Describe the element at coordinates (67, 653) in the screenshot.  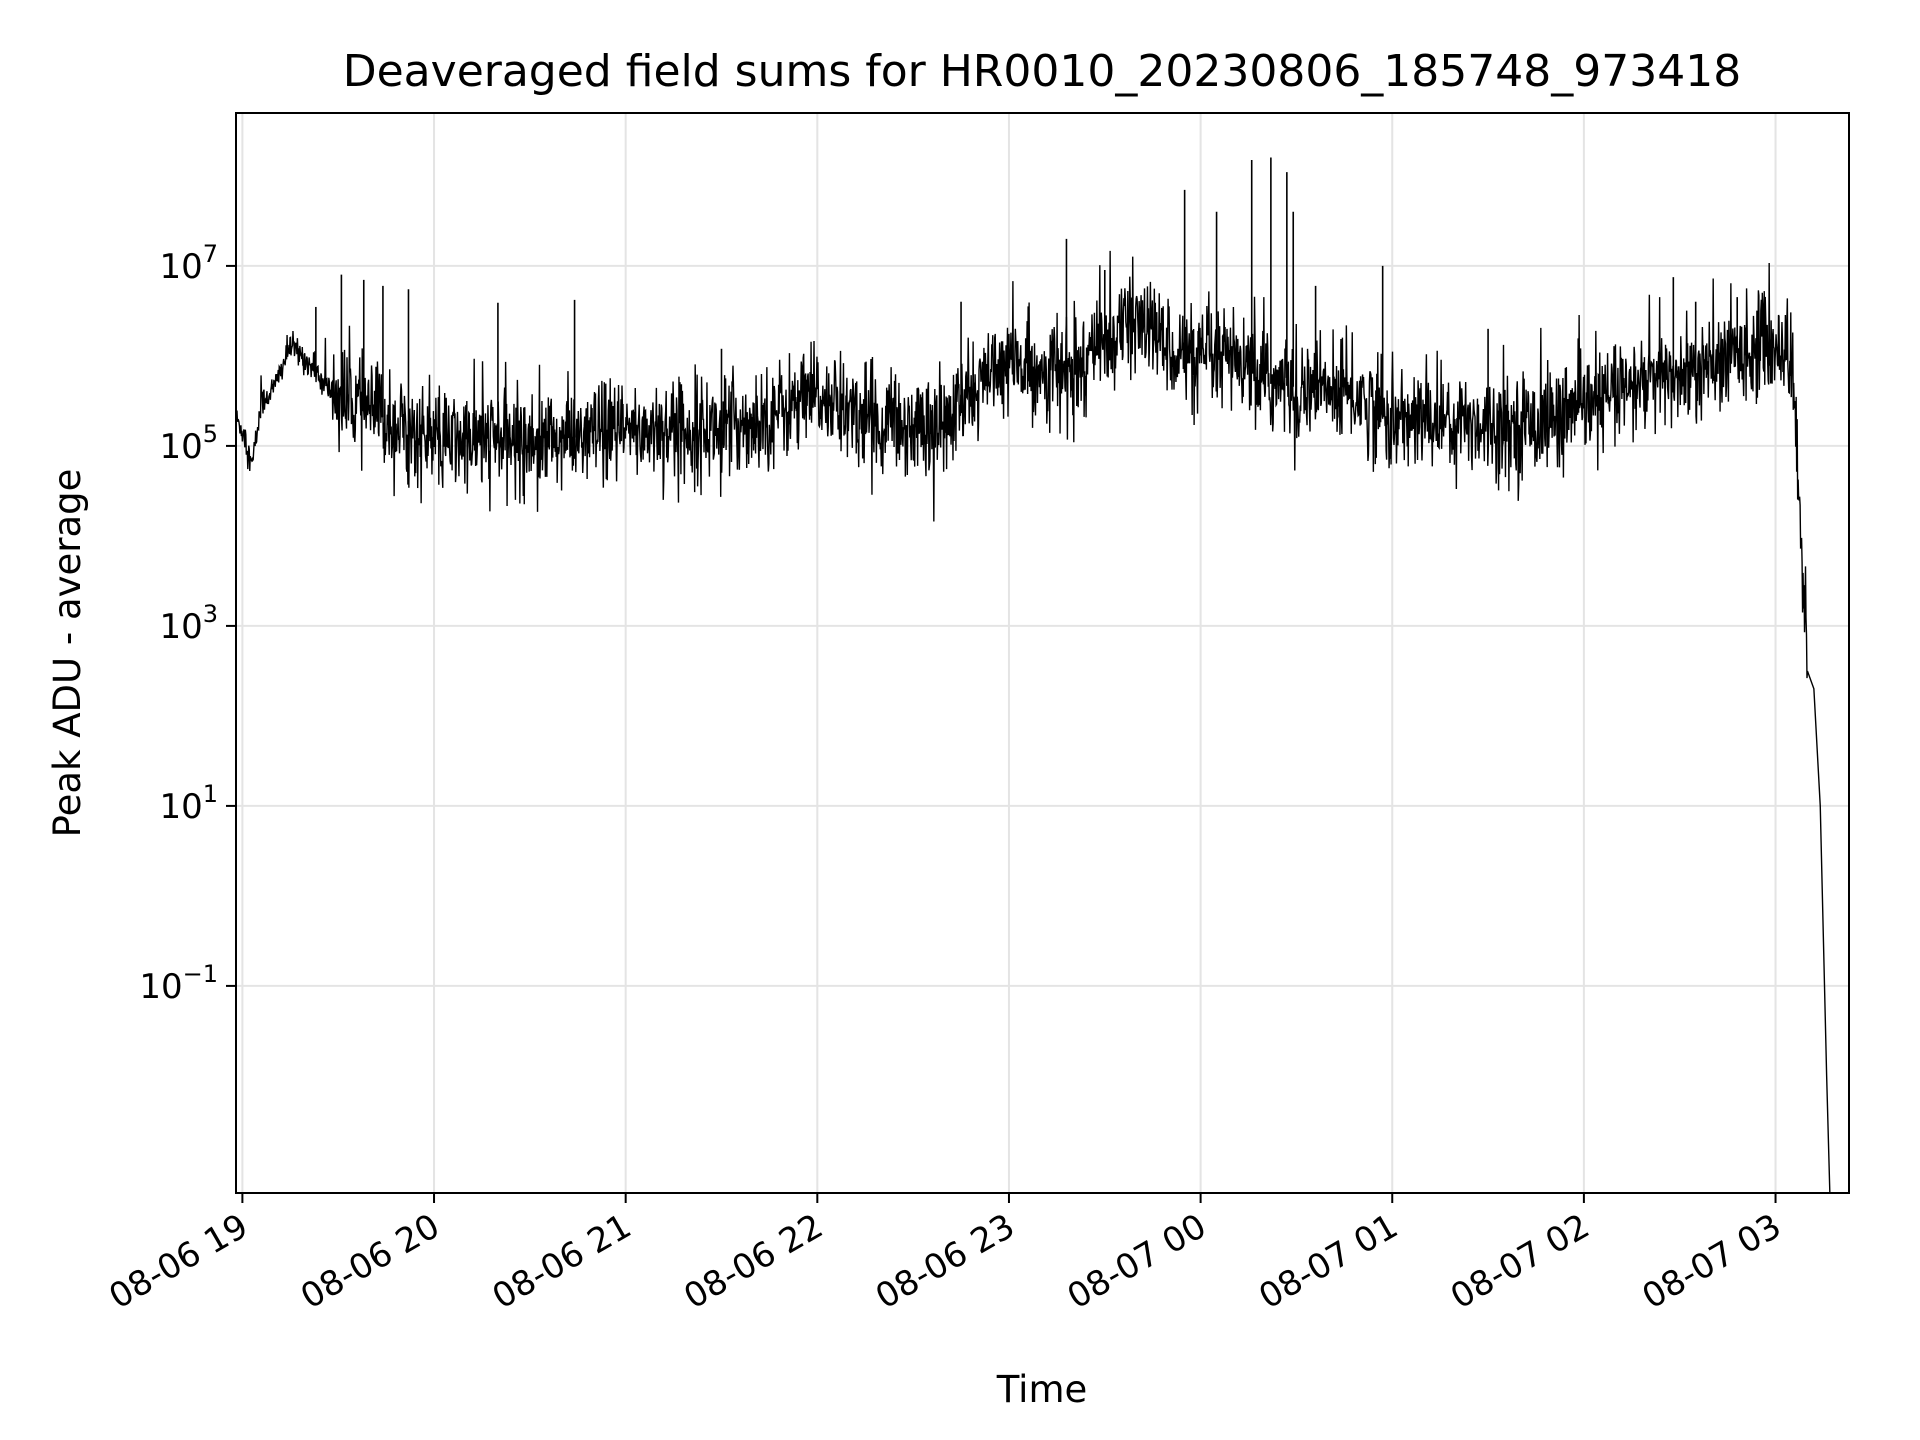
I see `y-axis-label: Peak ADU - average` at that location.